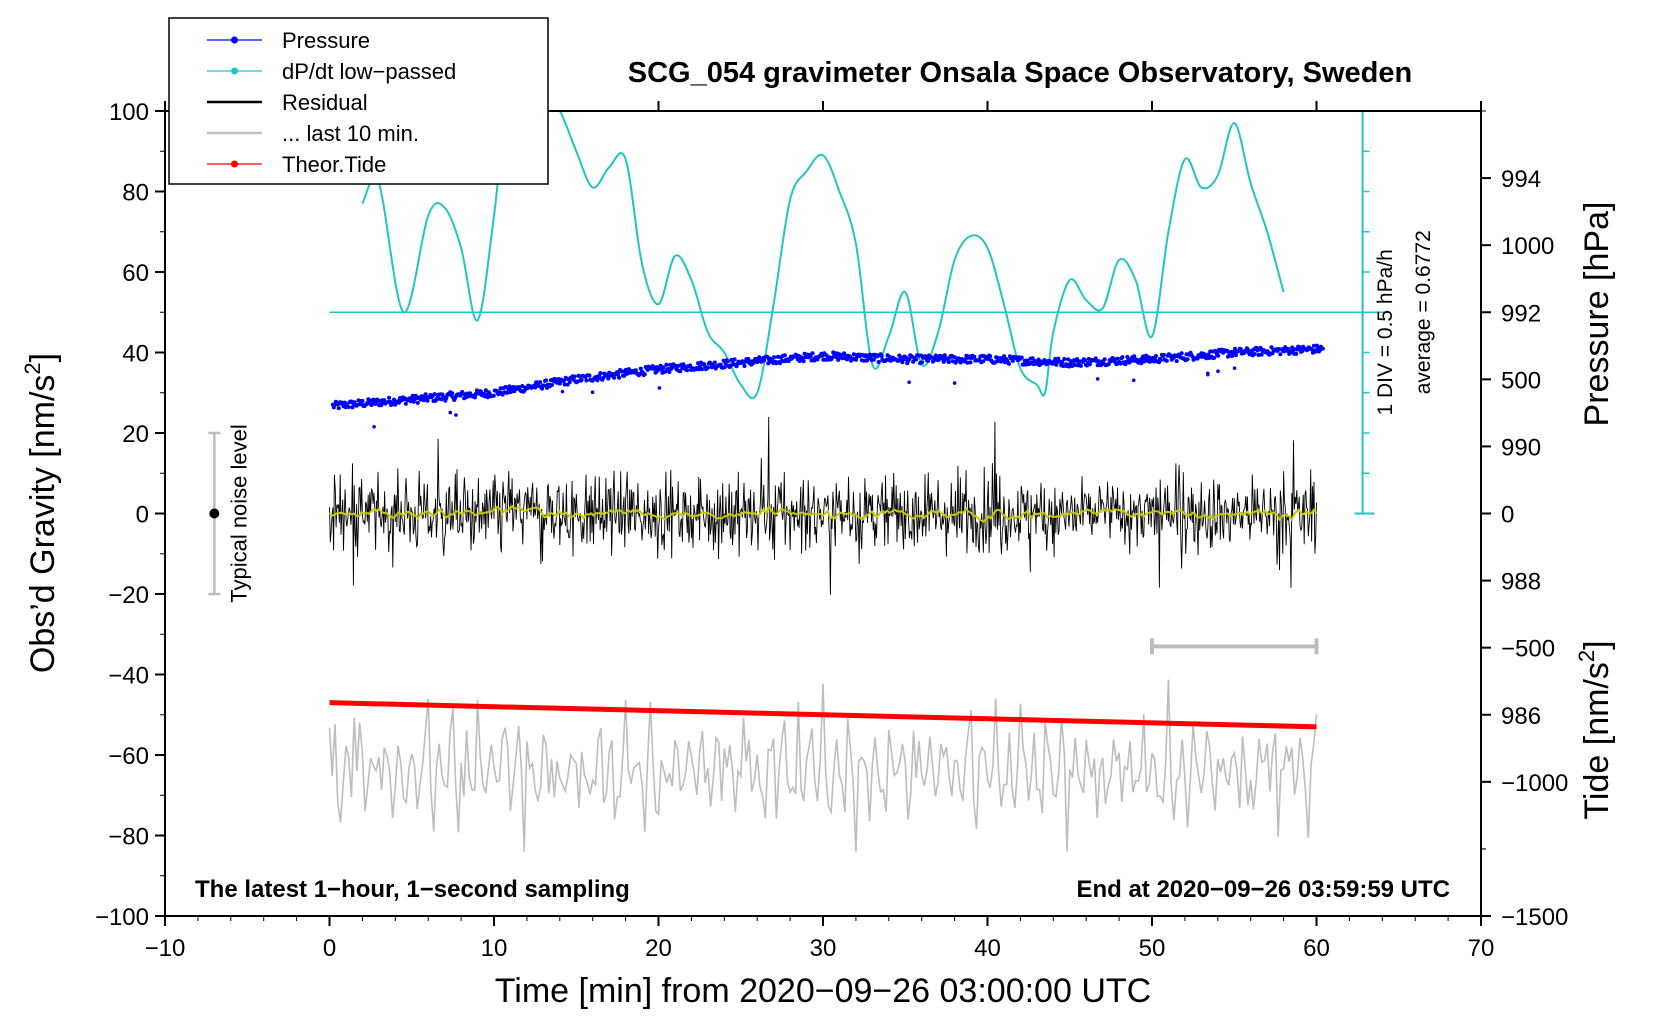 Image resolution: width=1660 pixels, height=1020 pixels. Describe the element at coordinates (32, 368) in the screenshot. I see `y-axis-left-title-sup: 2` at that location.